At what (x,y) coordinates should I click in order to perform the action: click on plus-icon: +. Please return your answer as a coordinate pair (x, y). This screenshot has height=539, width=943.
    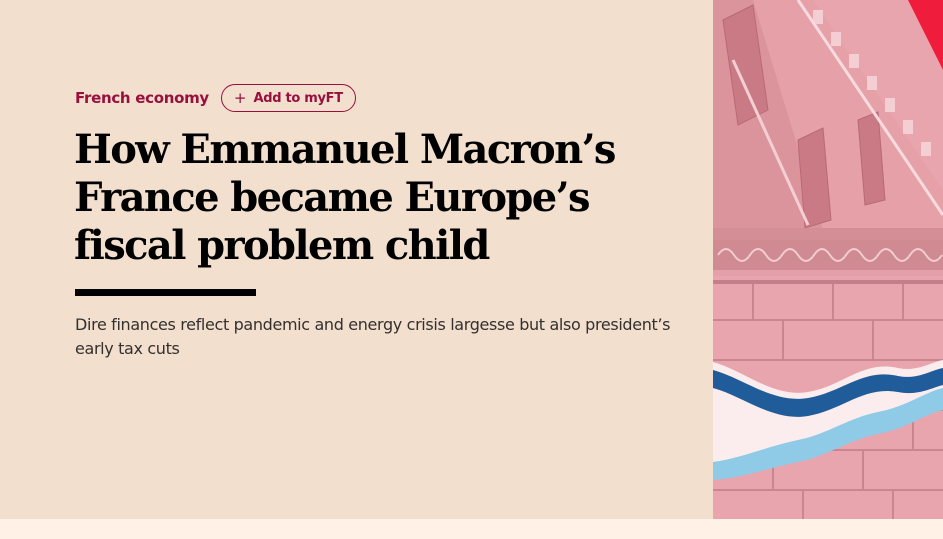
    Looking at the image, I should click on (240, 97).